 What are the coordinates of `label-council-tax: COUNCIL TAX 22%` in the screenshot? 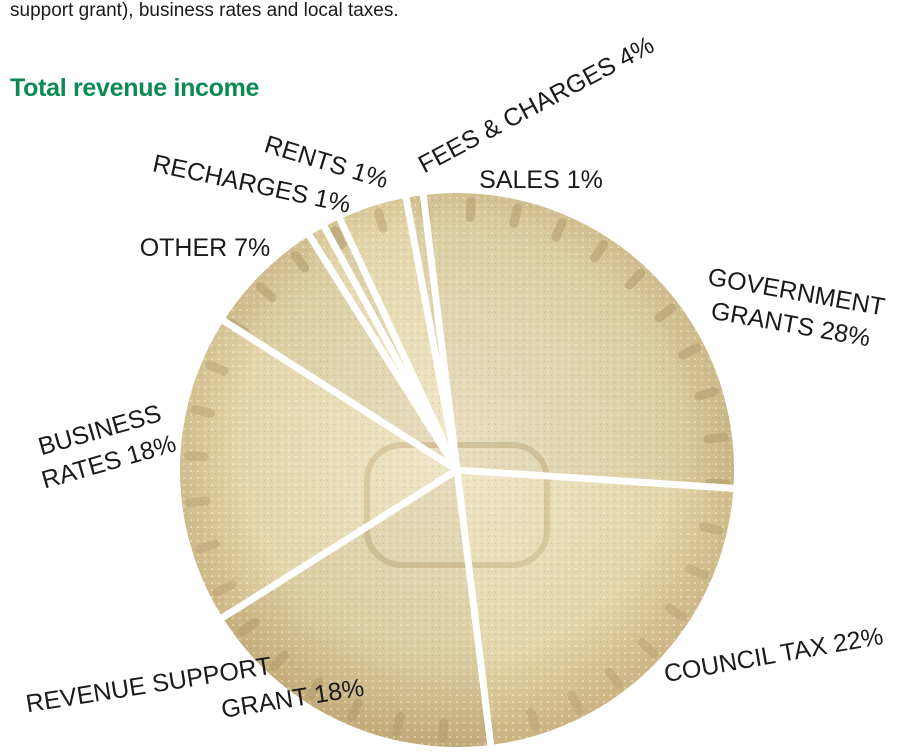 It's located at (773, 655).